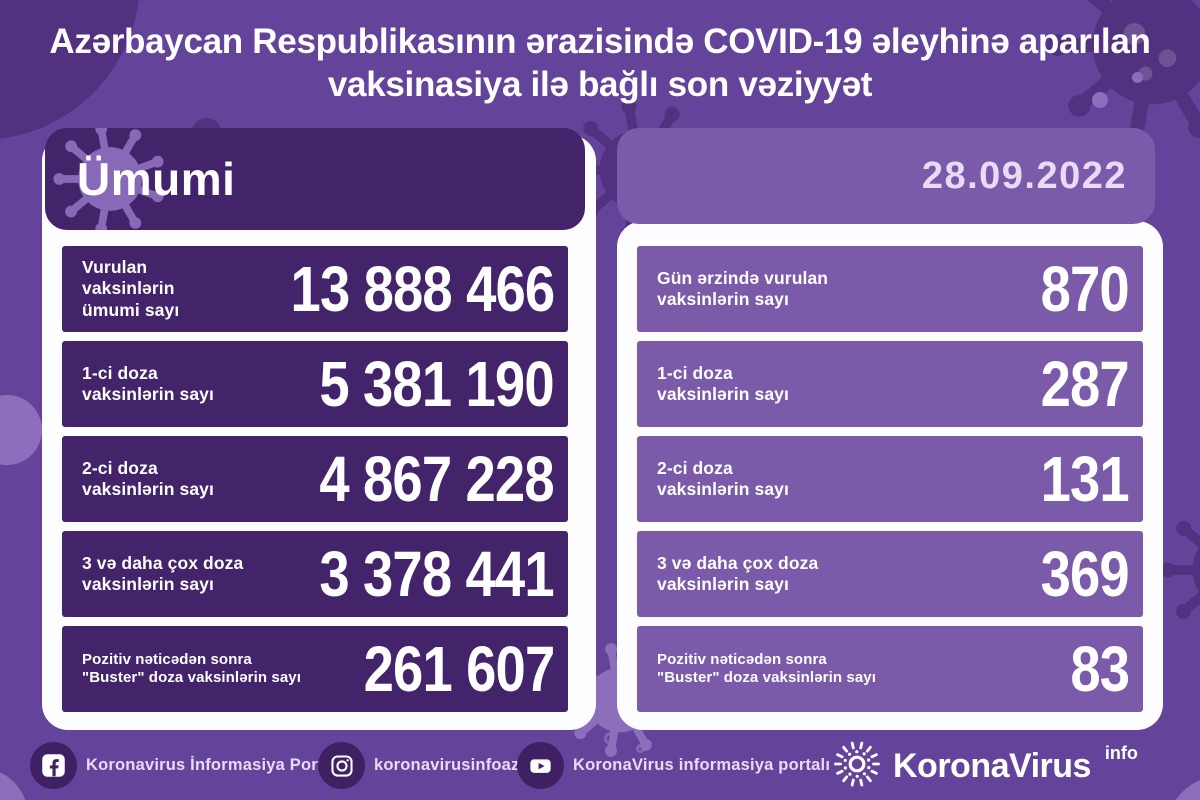 The width and height of the screenshot is (1200, 800). I want to click on instagram-link: koronavirusinfoaz, so click(419, 765).